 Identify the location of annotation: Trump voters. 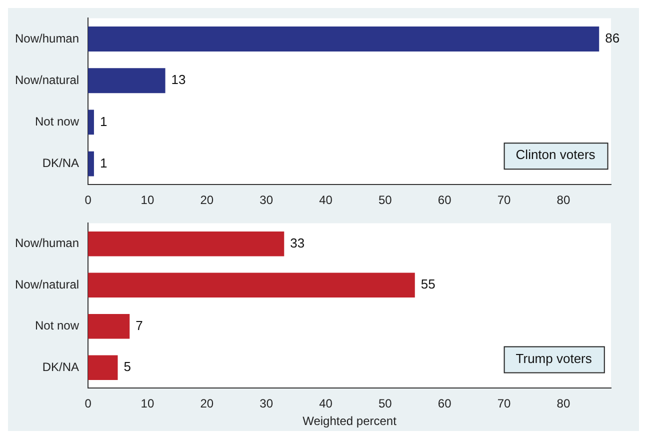
(554, 358).